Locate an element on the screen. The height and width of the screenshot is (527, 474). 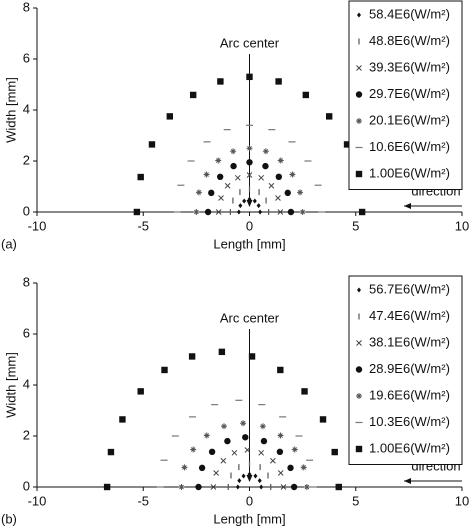
panel-label: (b) is located at coordinates (9, 518).